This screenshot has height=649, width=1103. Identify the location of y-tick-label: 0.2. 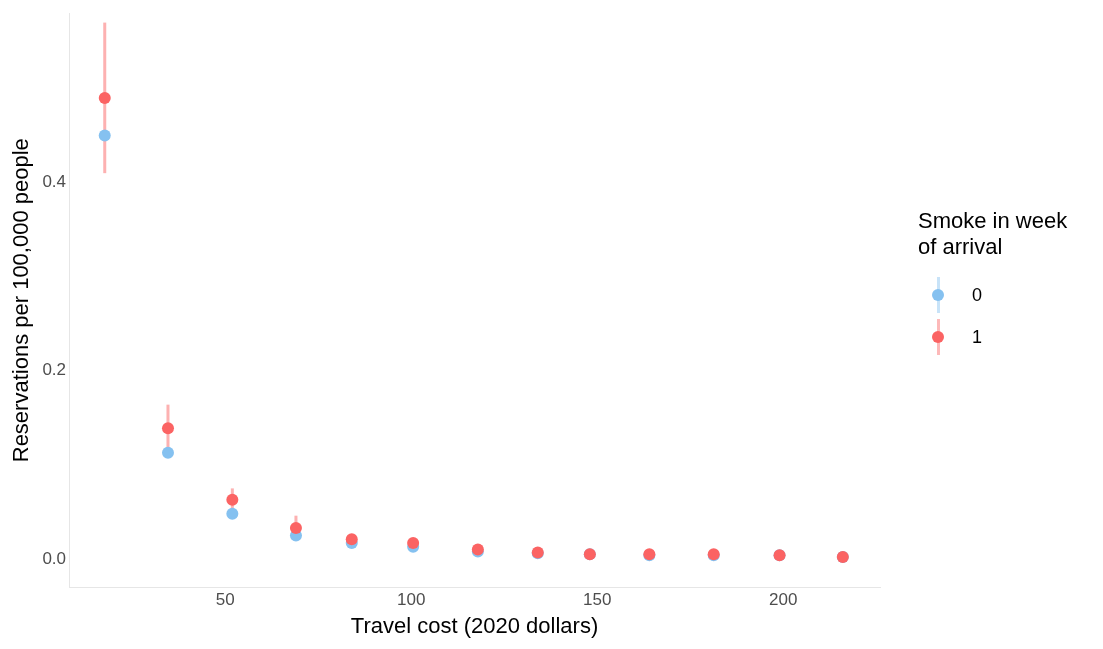
(54, 370).